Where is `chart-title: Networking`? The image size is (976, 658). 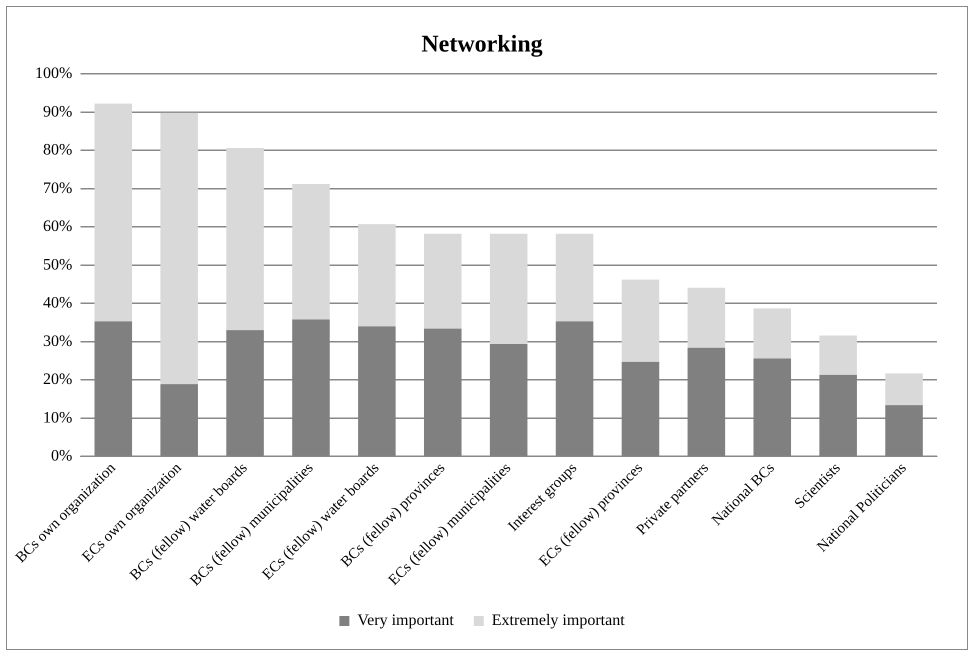
chart-title: Networking is located at coordinates (482, 45).